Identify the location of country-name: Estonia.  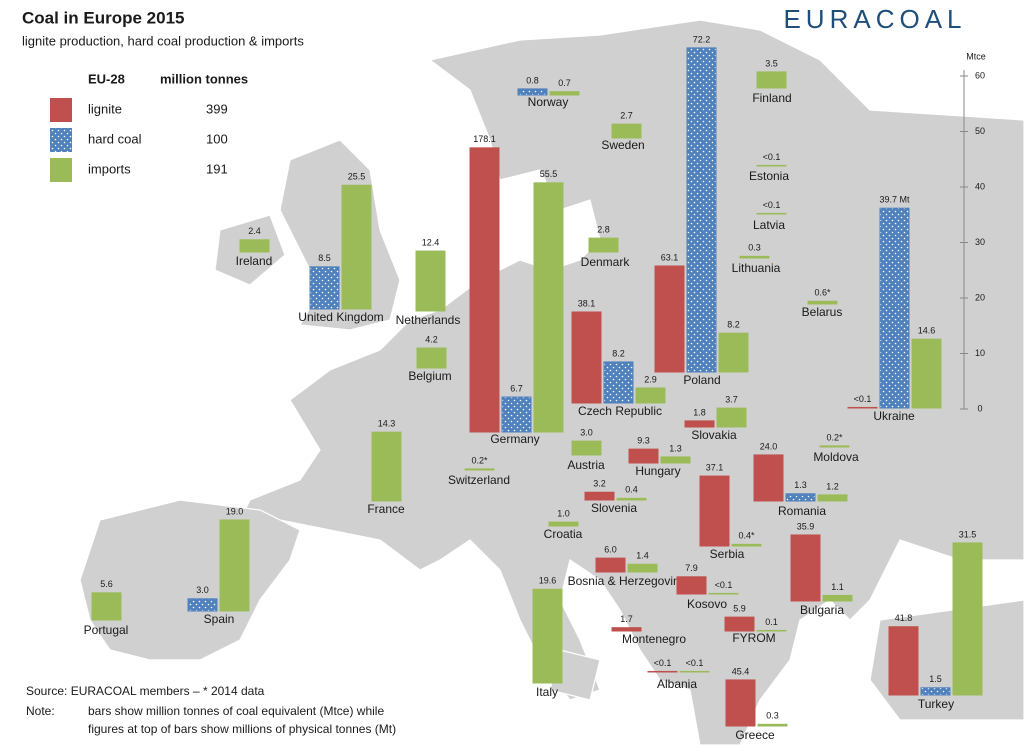
(769, 176).